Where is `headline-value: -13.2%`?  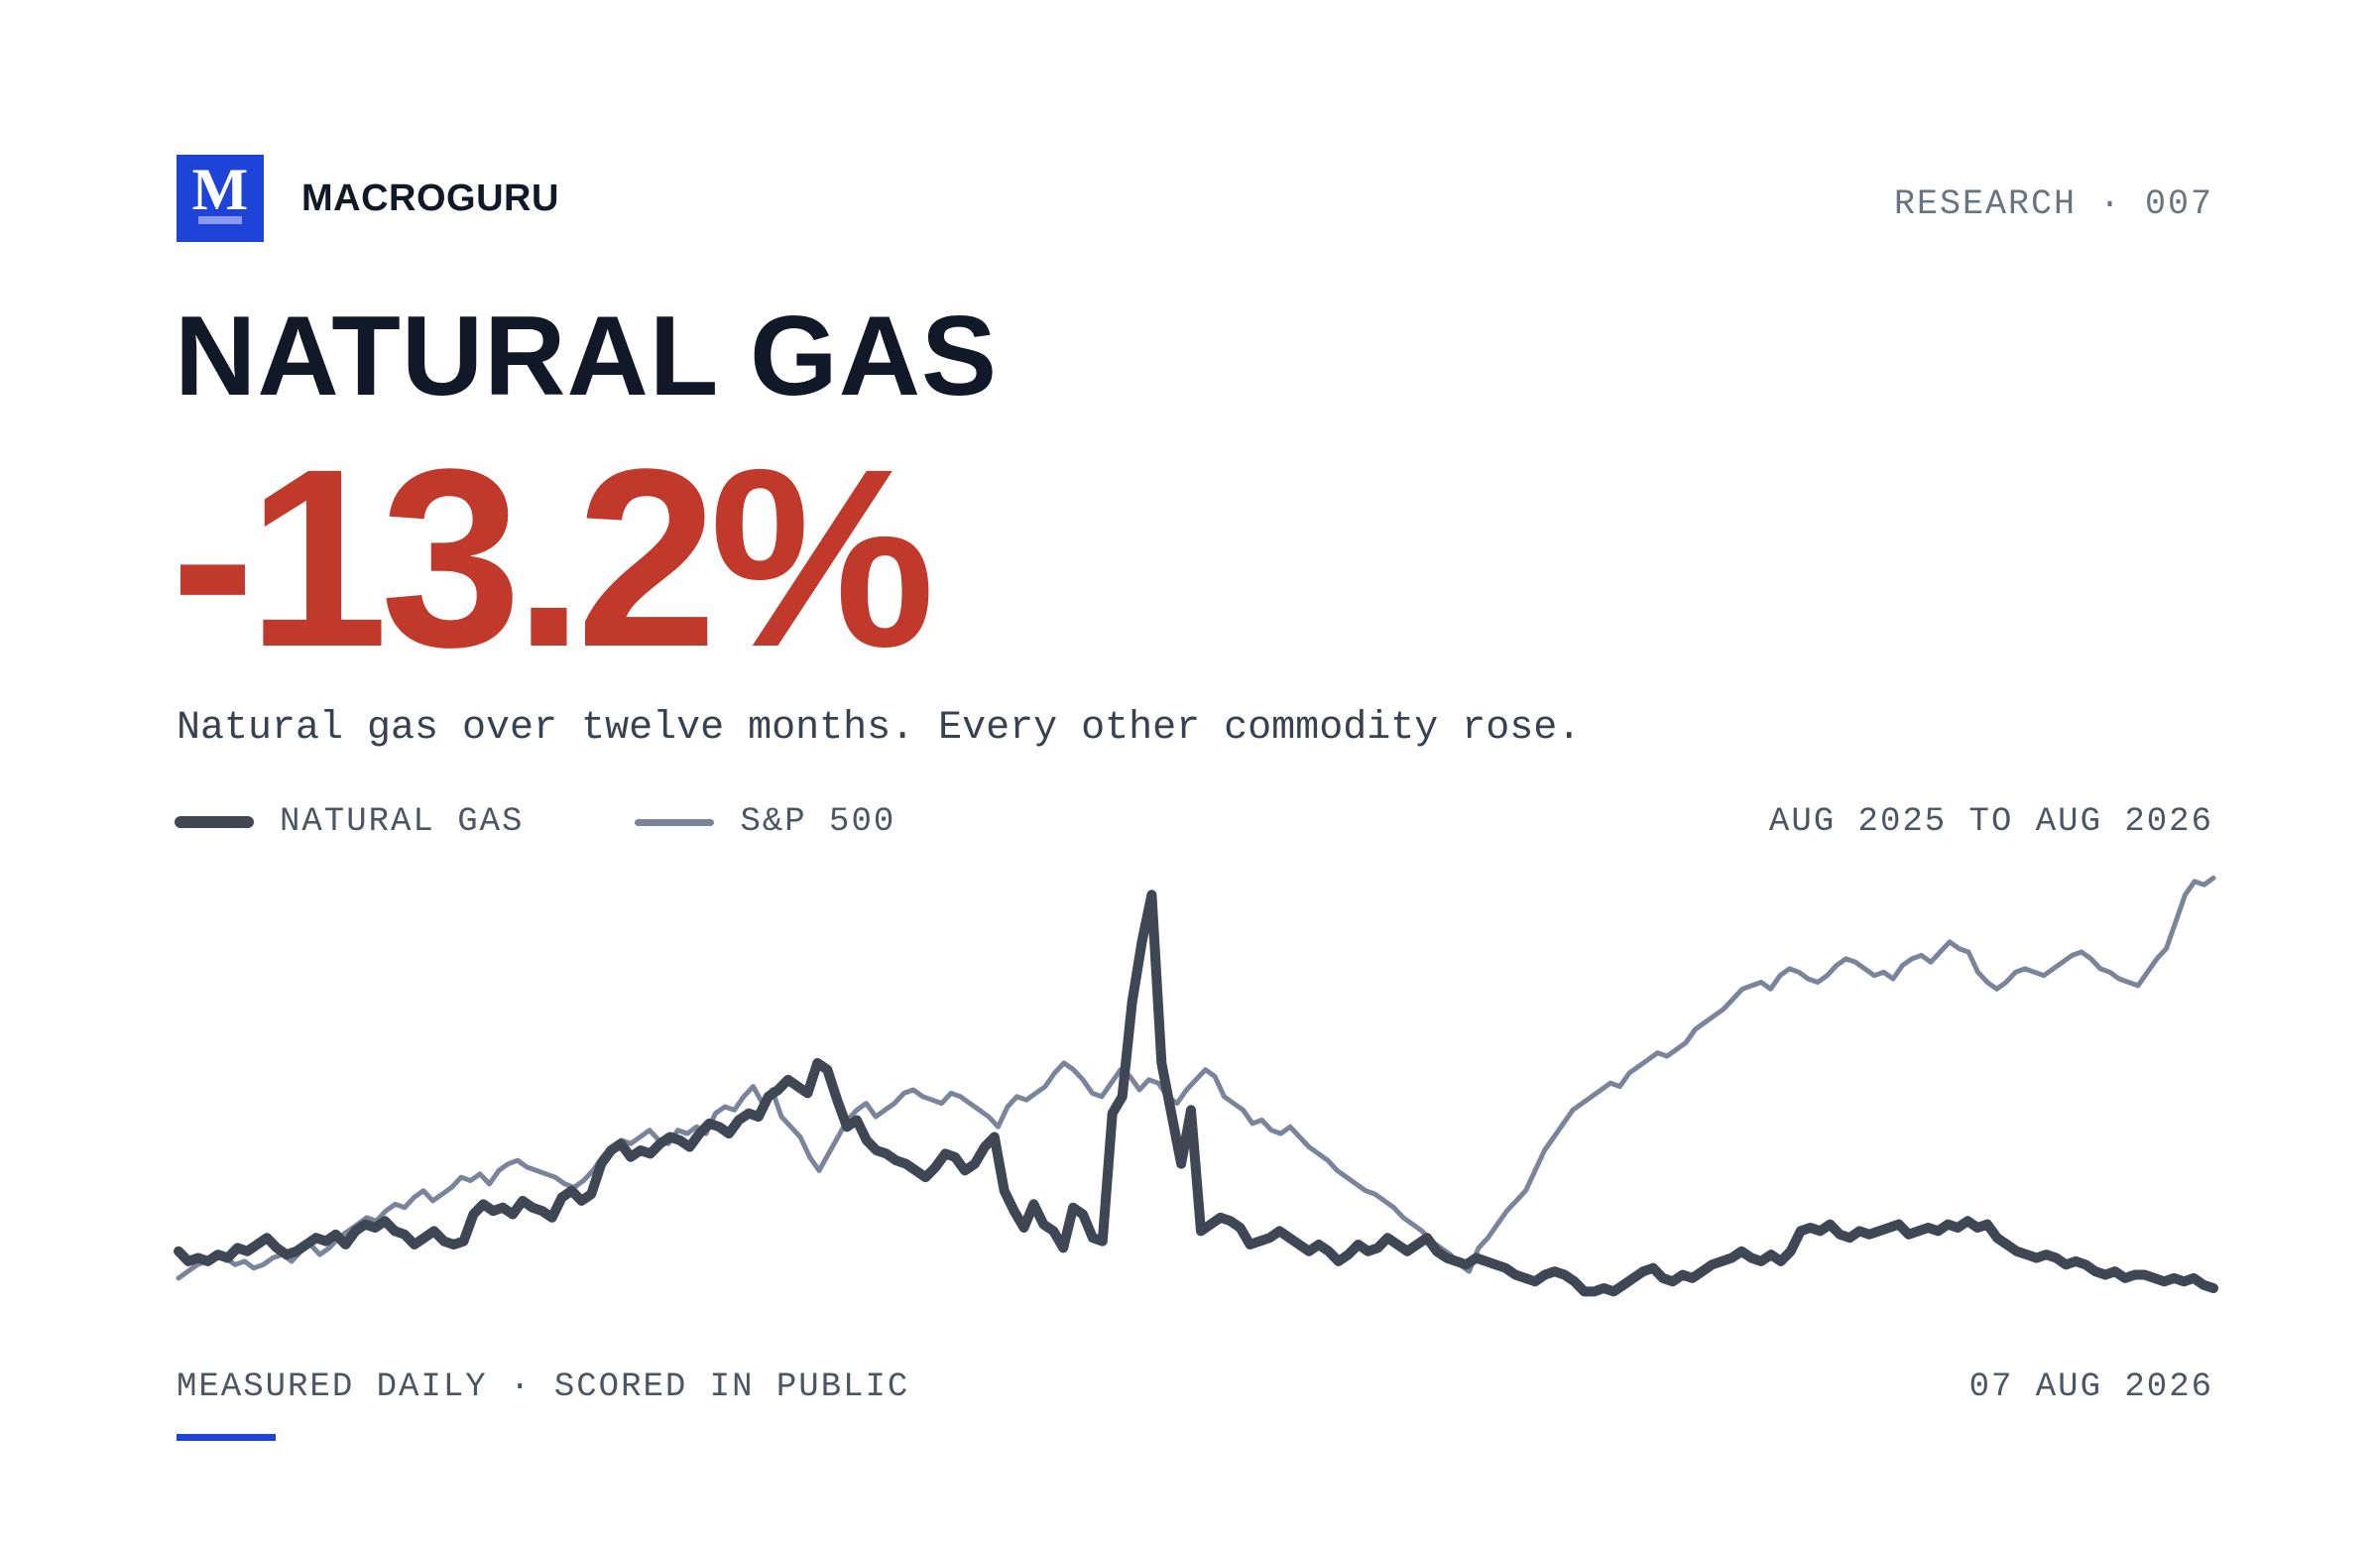 headline-value: -13.2% is located at coordinates (553, 558).